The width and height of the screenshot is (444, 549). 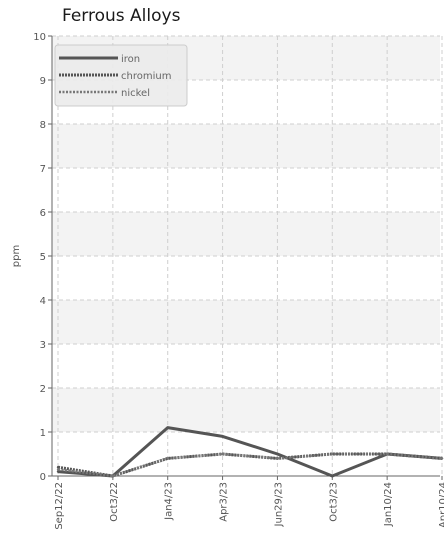 I want to click on legend-label-nickel: nickel, so click(x=135, y=93).